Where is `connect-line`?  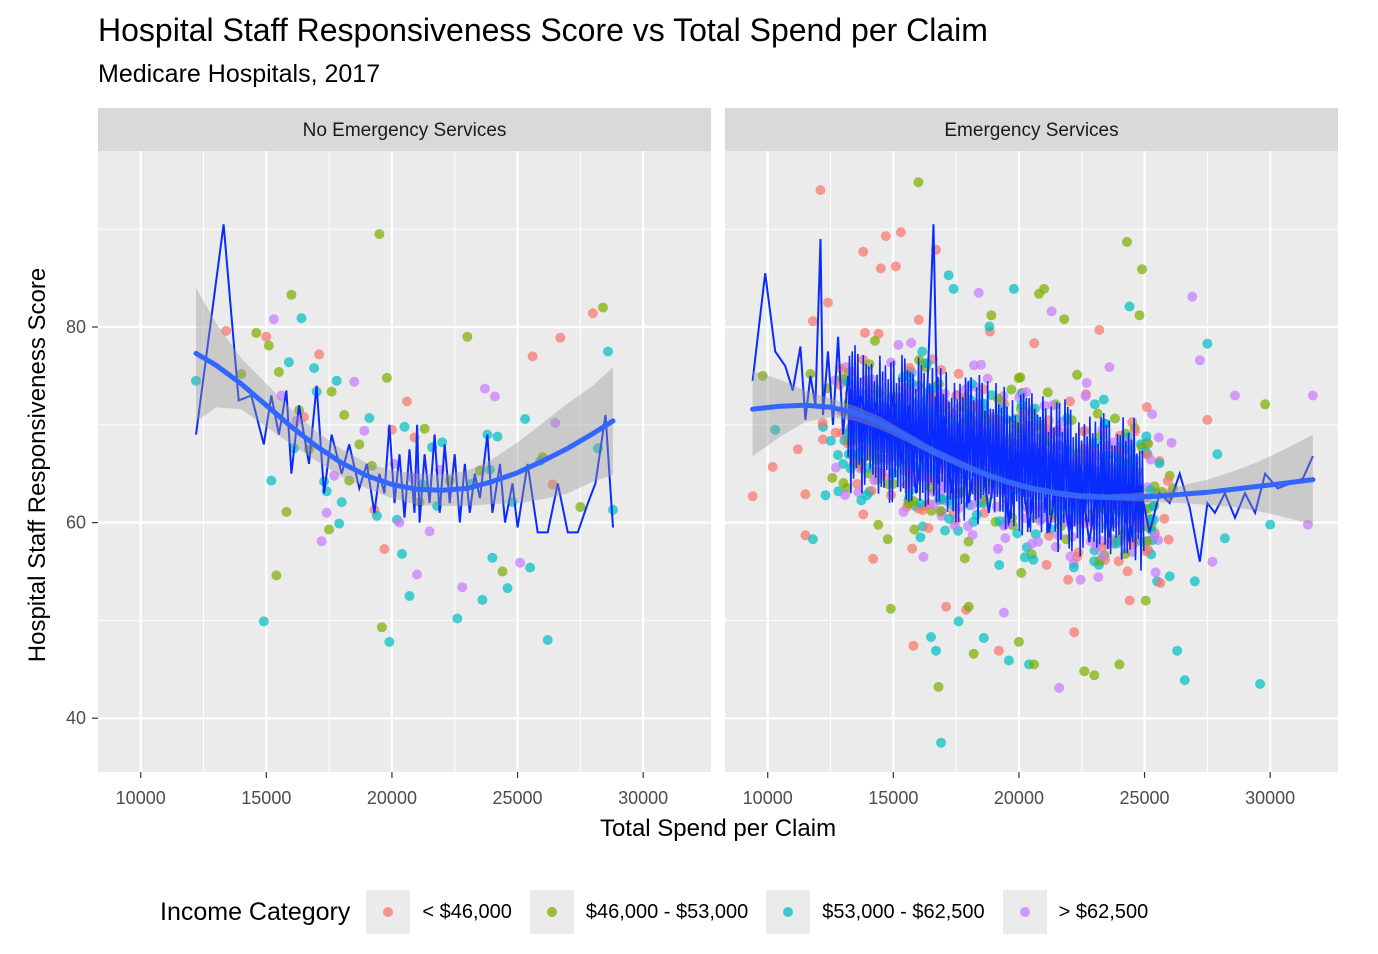 connect-line is located at coordinates (404, 379).